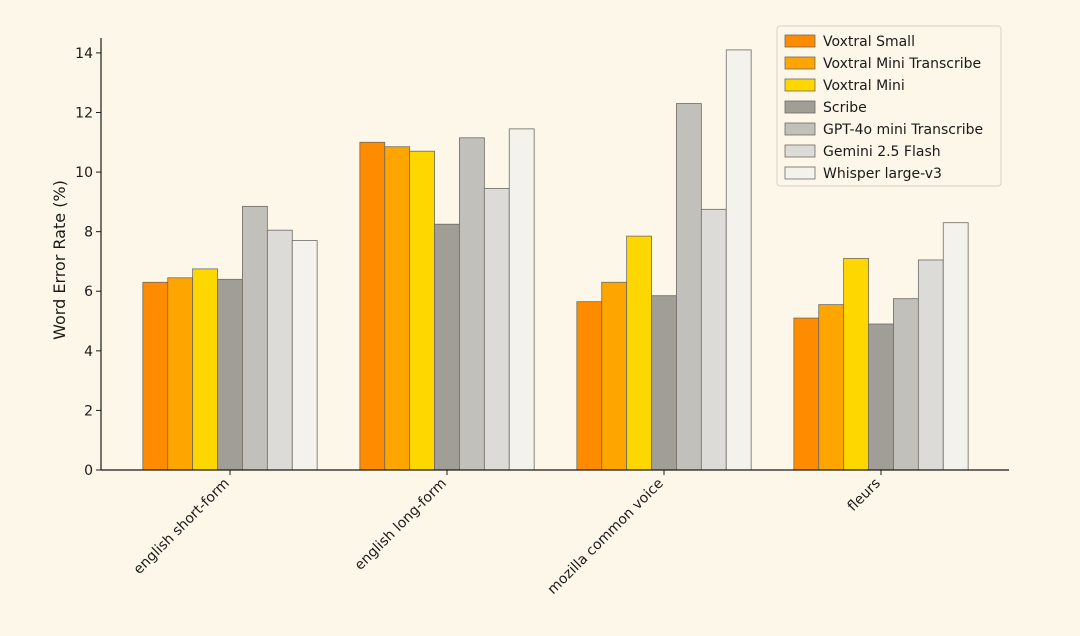 This screenshot has height=636, width=1080. What do you see at coordinates (84, 173) in the screenshot?
I see `y-tick-label: 10` at bounding box center [84, 173].